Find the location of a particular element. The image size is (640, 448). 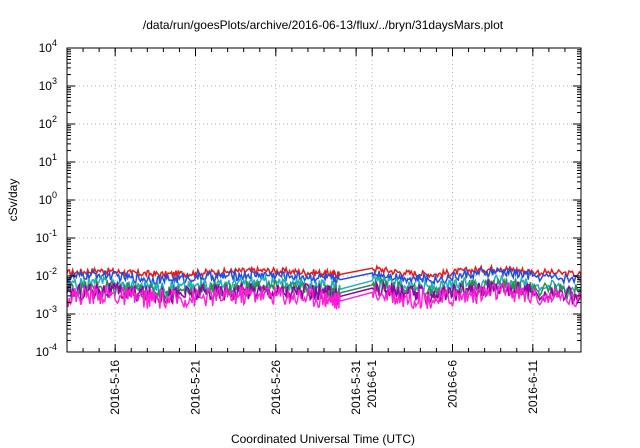

series-lines is located at coordinates (324, 286).